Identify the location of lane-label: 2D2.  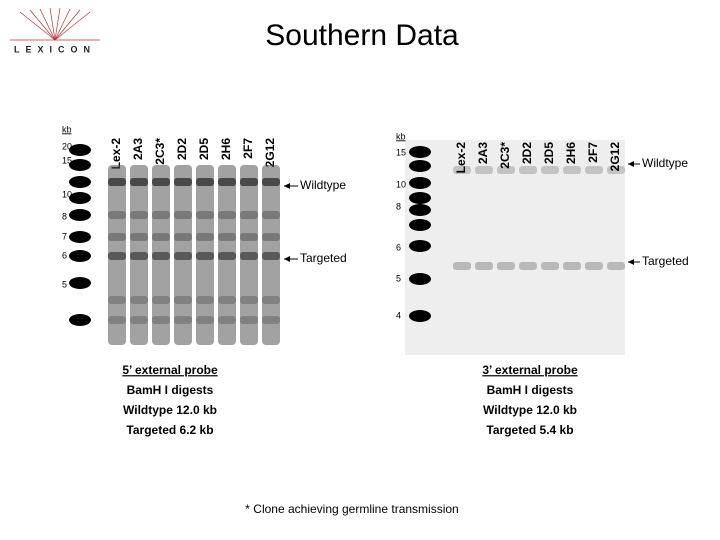
(527, 153).